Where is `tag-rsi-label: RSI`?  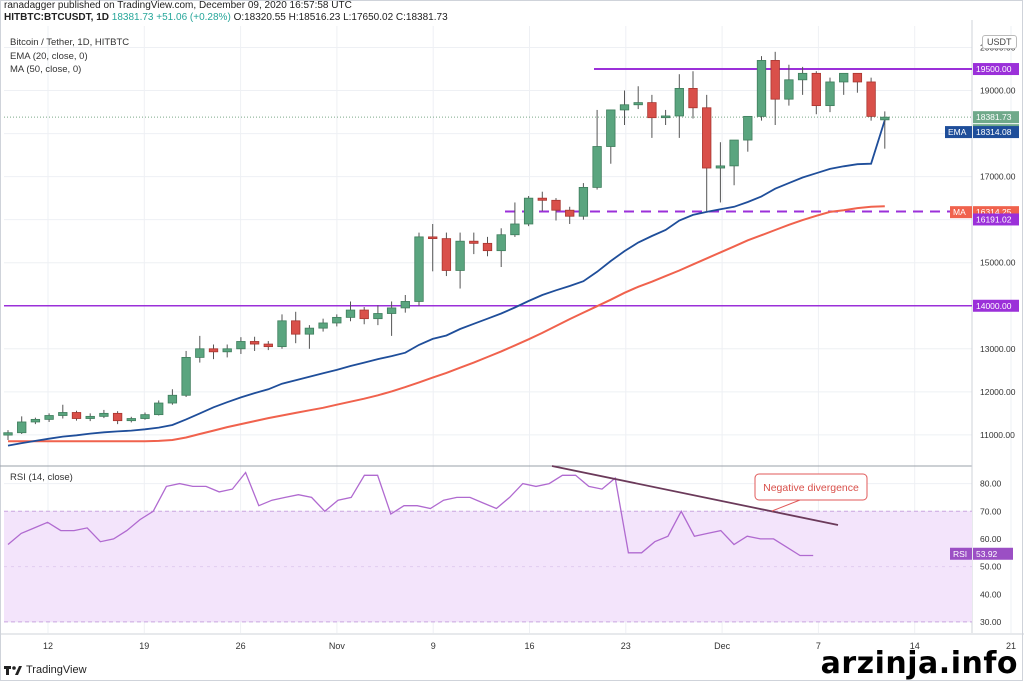 tag-rsi-label: RSI is located at coordinates (960, 554).